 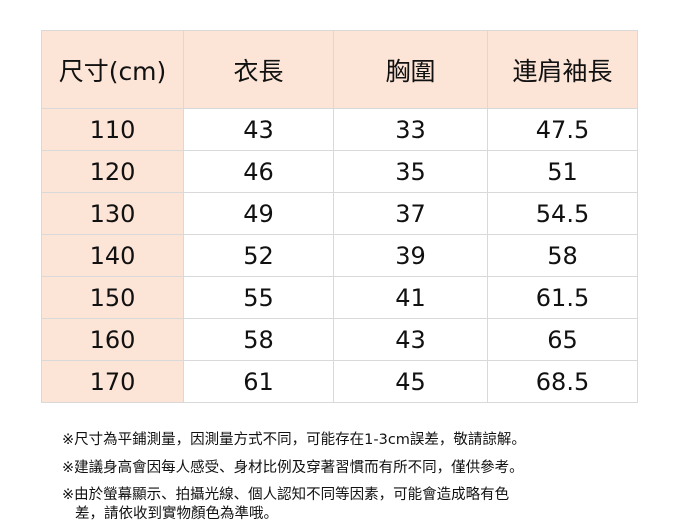 I want to click on measurement-cell: 55, so click(x=258, y=297).